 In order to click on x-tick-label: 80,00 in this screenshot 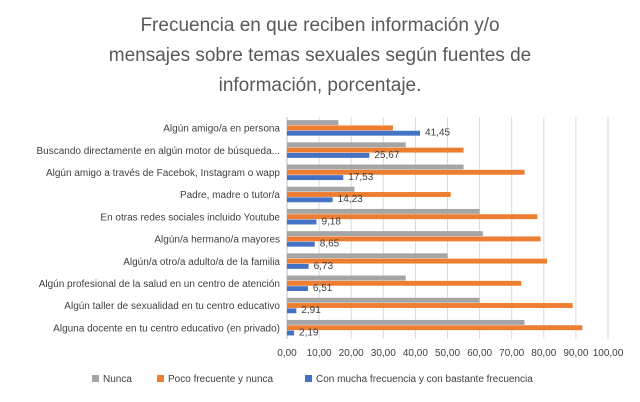, I will do `click(543, 353)`.